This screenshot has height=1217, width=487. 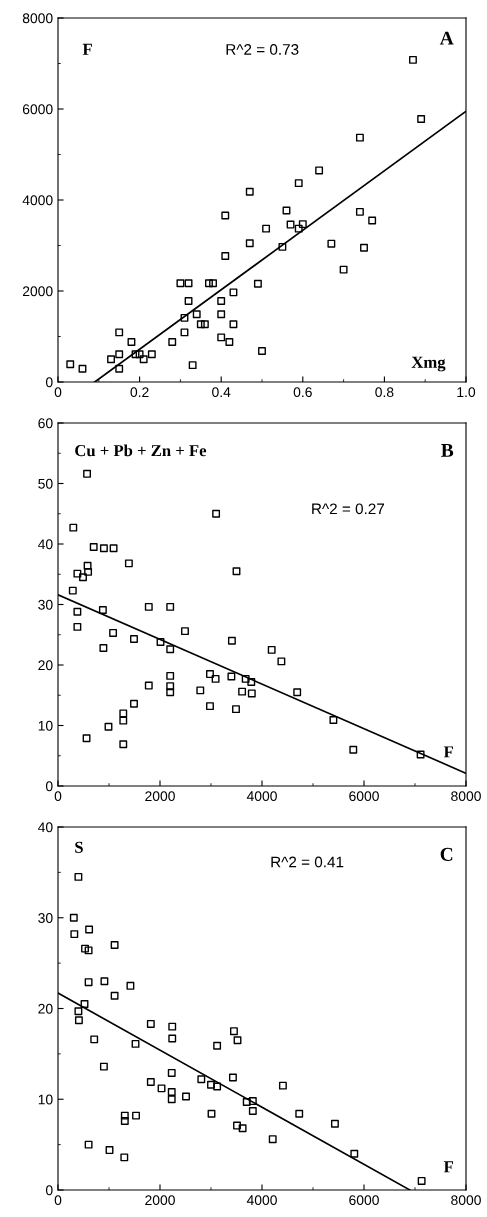 I want to click on y-tick-label: 8000, so click(x=37, y=18).